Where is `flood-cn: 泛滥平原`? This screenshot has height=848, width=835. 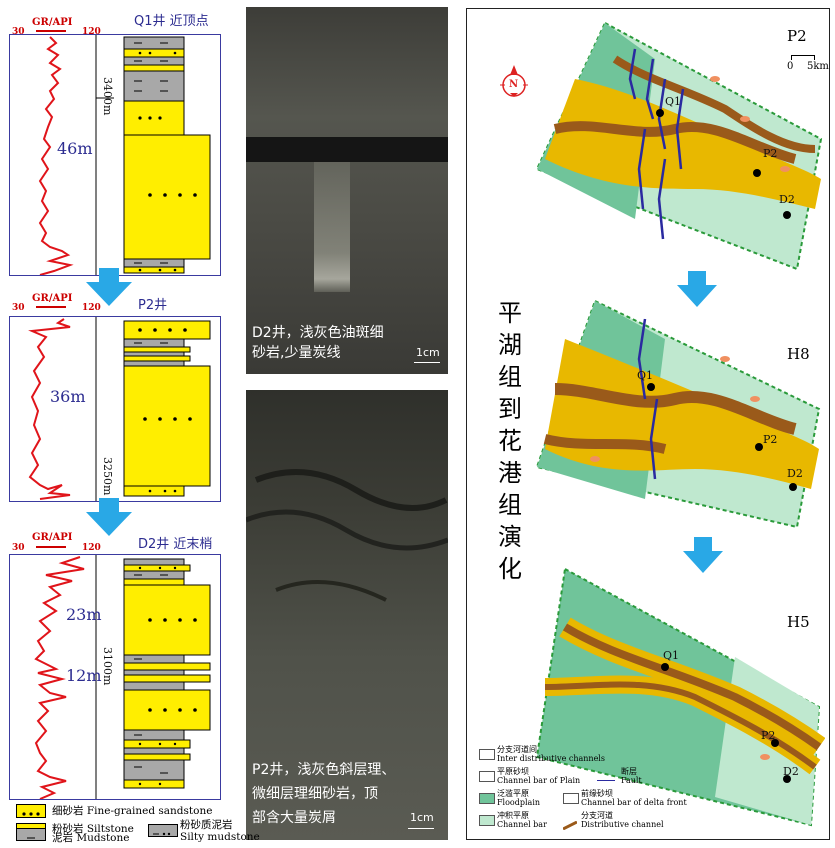 flood-cn: 泛滥平原 is located at coordinates (513, 793).